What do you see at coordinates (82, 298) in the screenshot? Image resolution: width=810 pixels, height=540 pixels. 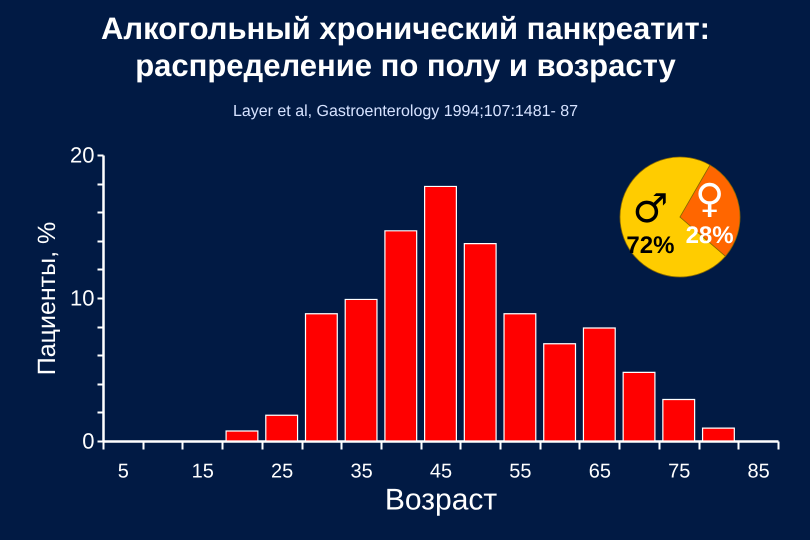 I see `y-tick-label: 10` at bounding box center [82, 298].